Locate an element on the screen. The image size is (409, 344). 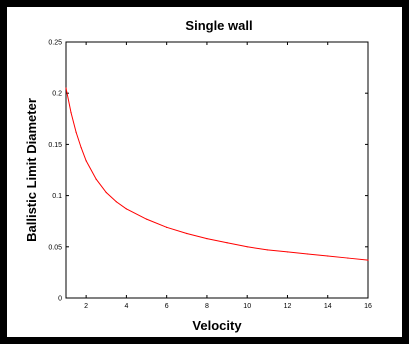
chart-title: Single wall is located at coordinates (218, 25).